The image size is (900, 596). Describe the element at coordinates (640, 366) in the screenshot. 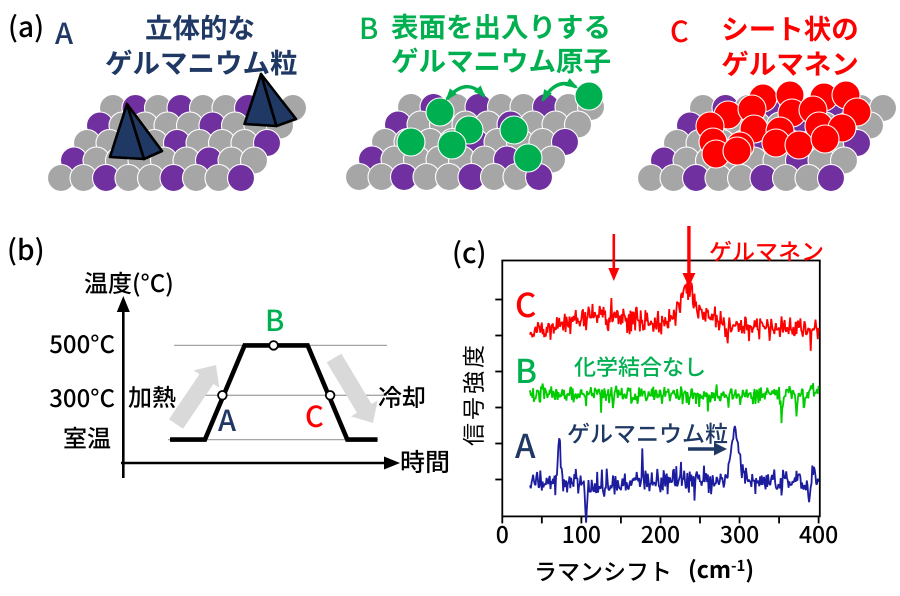

I see `c-annotation-no-bond: 化学結合なし` at that location.